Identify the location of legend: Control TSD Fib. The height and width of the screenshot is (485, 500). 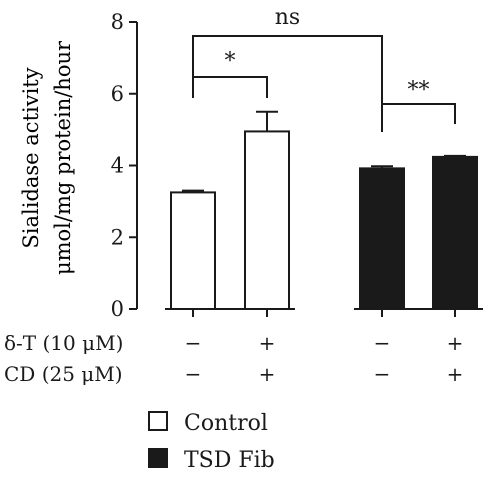
(211, 442).